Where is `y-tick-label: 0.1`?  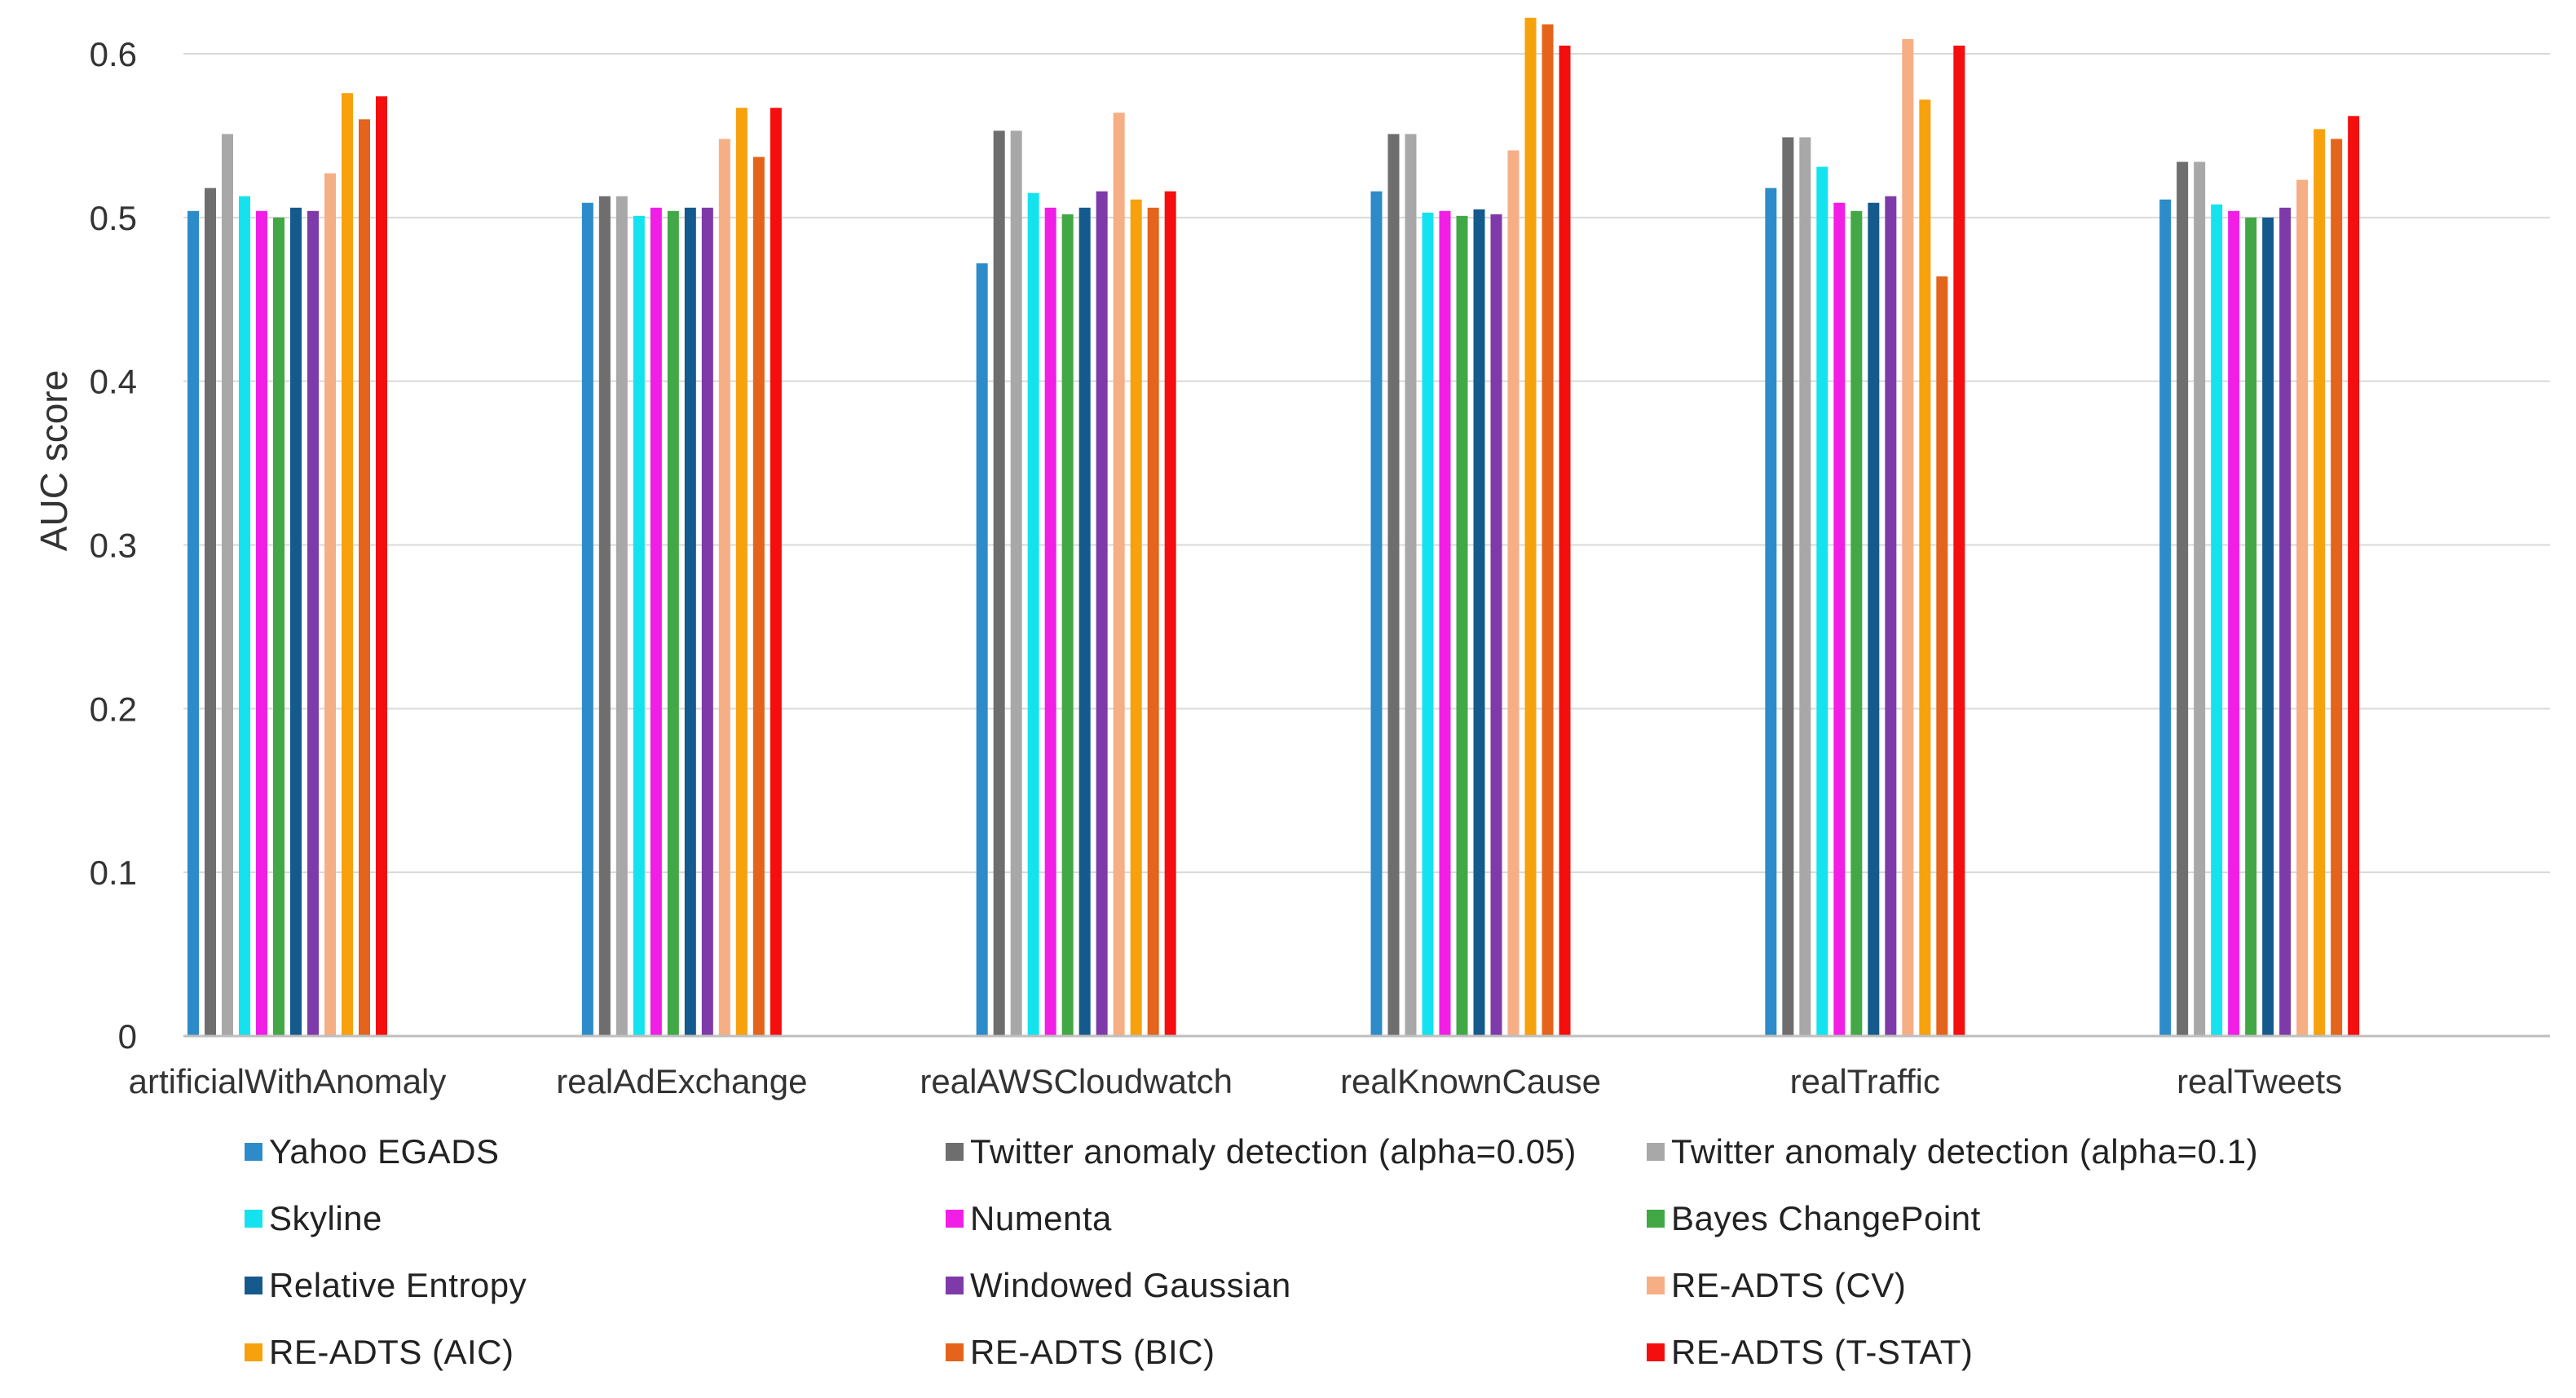
y-tick-label: 0.1 is located at coordinates (113, 872).